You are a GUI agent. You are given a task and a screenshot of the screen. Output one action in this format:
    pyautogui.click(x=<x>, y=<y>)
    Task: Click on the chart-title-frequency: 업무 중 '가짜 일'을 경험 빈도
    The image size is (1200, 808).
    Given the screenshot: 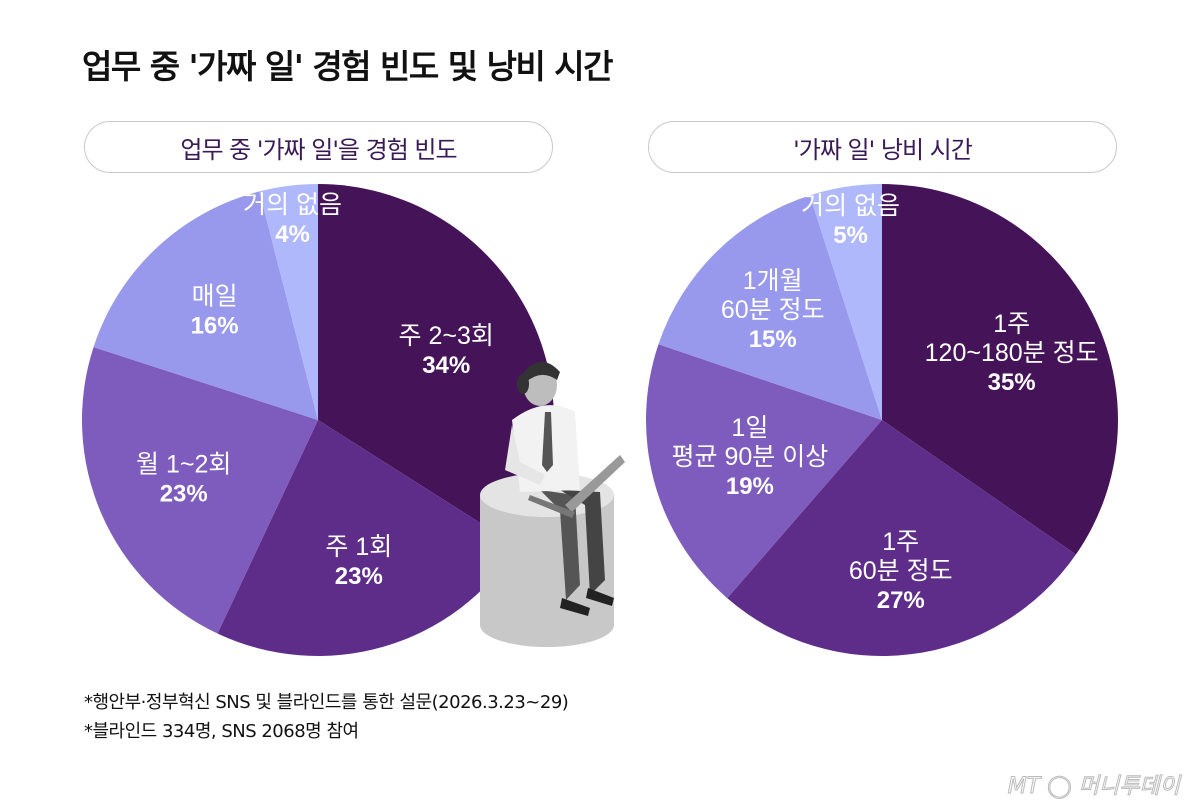 What is the action you would take?
    pyautogui.click(x=318, y=147)
    